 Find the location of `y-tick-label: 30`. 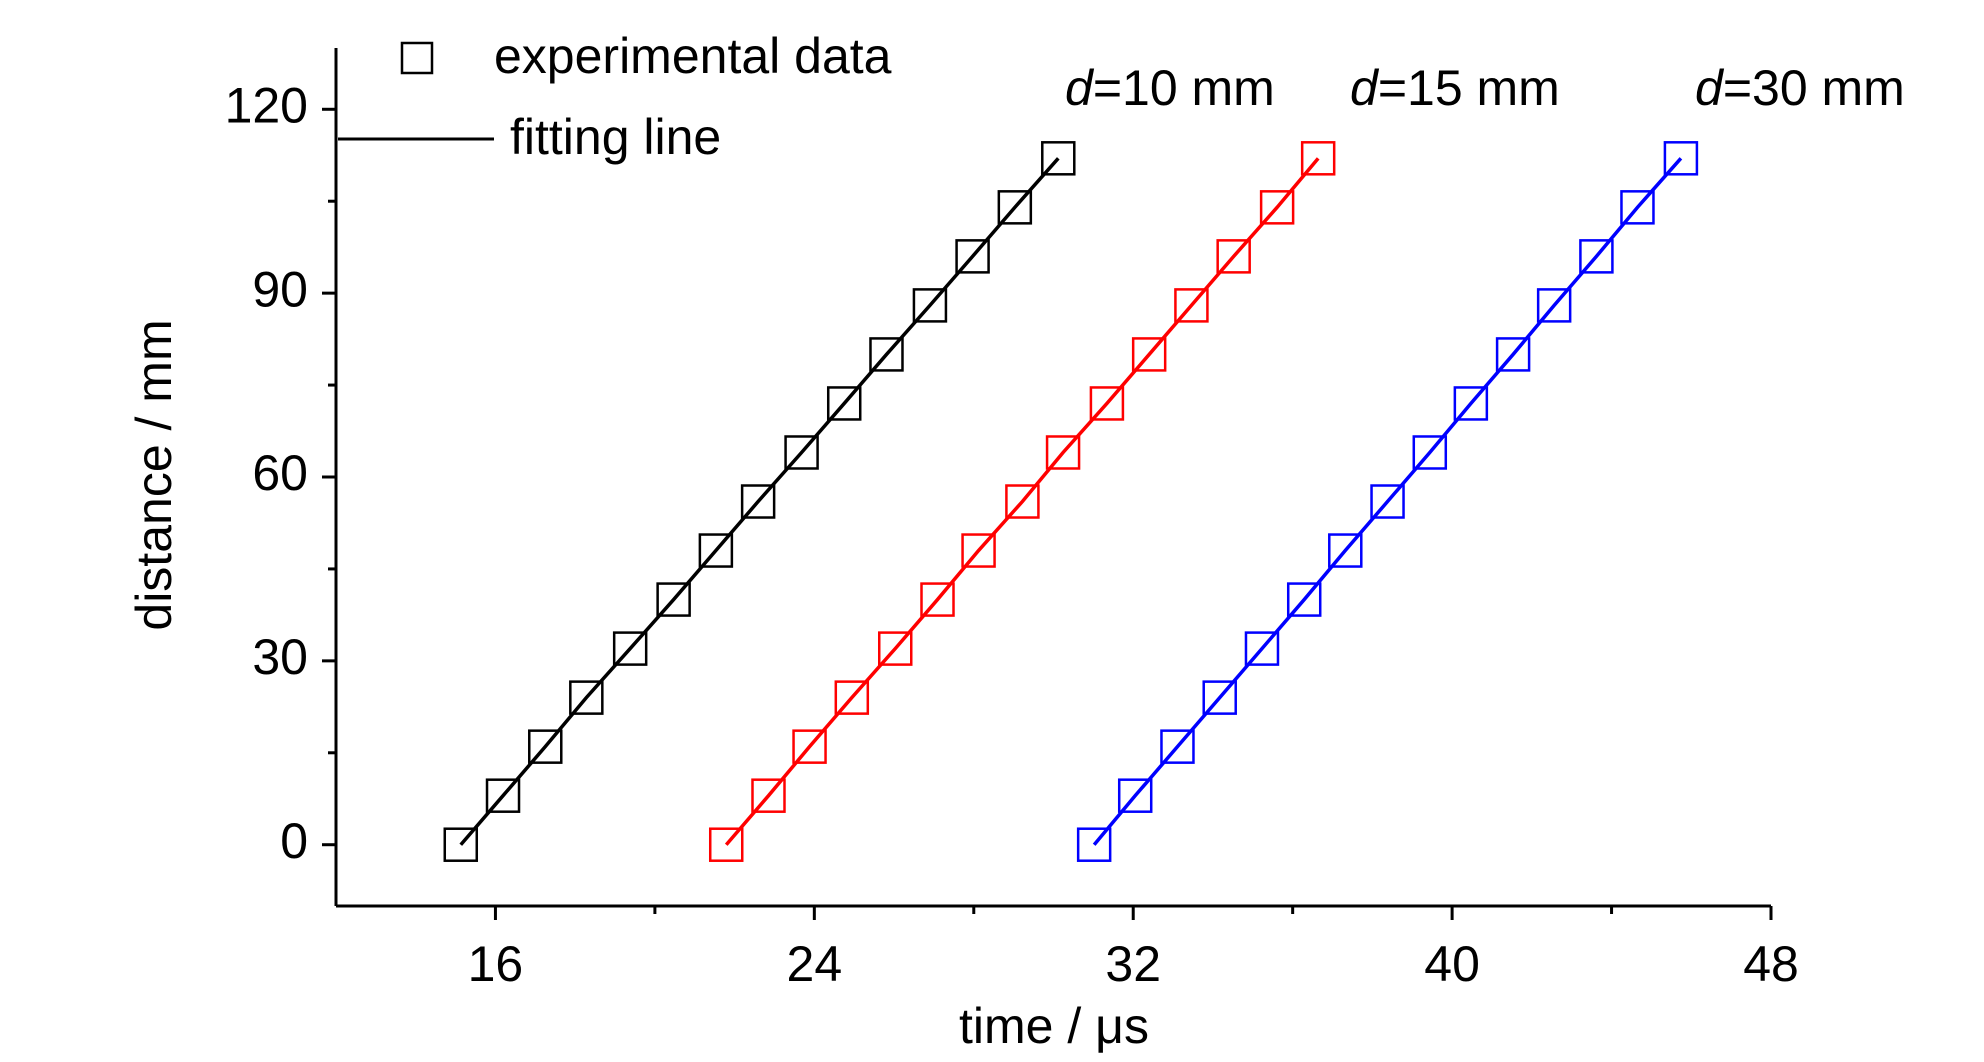

y-tick-label: 30 is located at coordinates (280, 657).